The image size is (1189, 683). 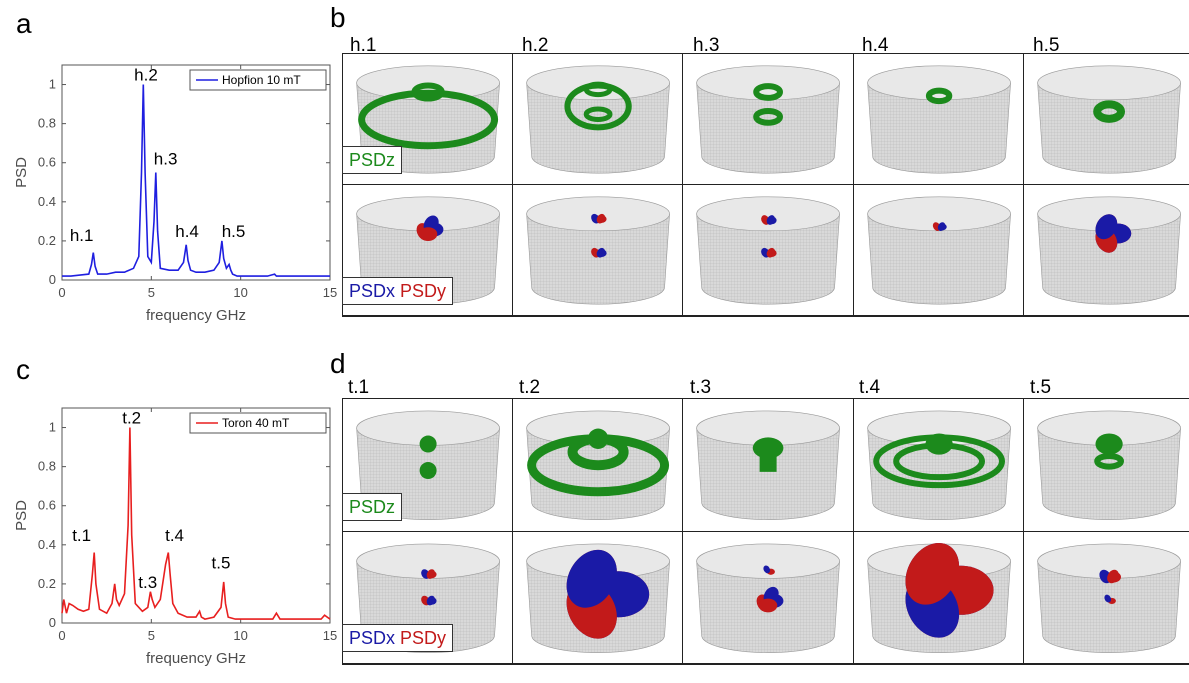 What do you see at coordinates (363, 45) in the screenshot?
I see `mode-label-h1: h.1` at bounding box center [363, 45].